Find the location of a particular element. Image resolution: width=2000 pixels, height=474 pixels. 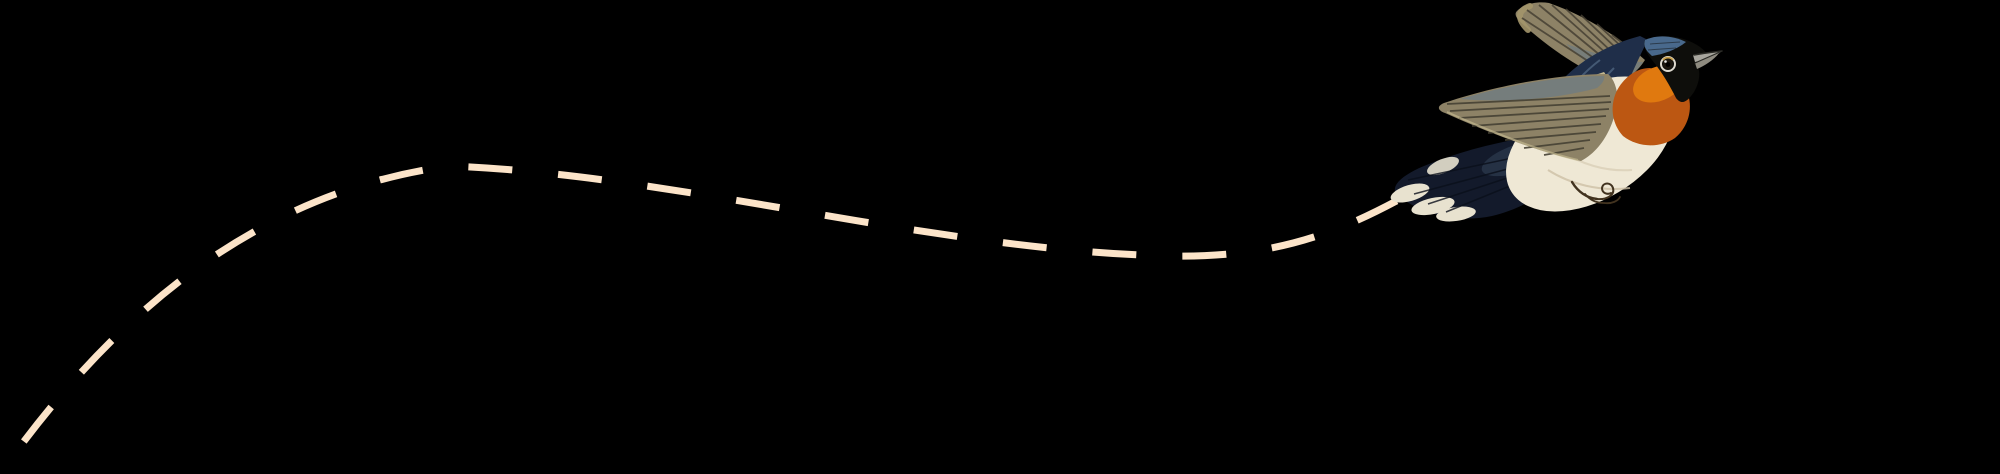

crown-patch is located at coordinates (1665, 46).